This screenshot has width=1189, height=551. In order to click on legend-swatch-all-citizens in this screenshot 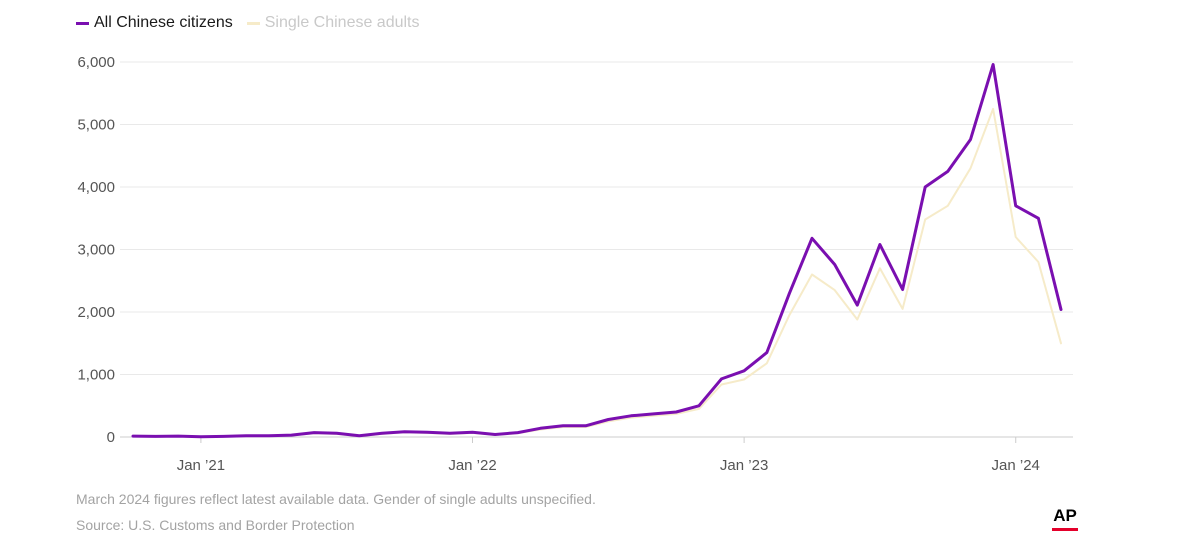, I will do `click(82, 23)`.